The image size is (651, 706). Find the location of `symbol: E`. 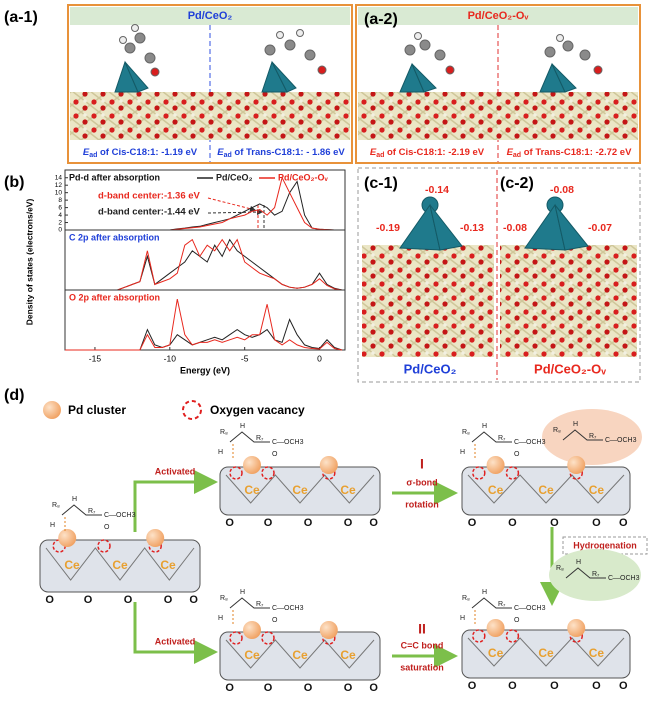

symbol: E is located at coordinates (86, 152).